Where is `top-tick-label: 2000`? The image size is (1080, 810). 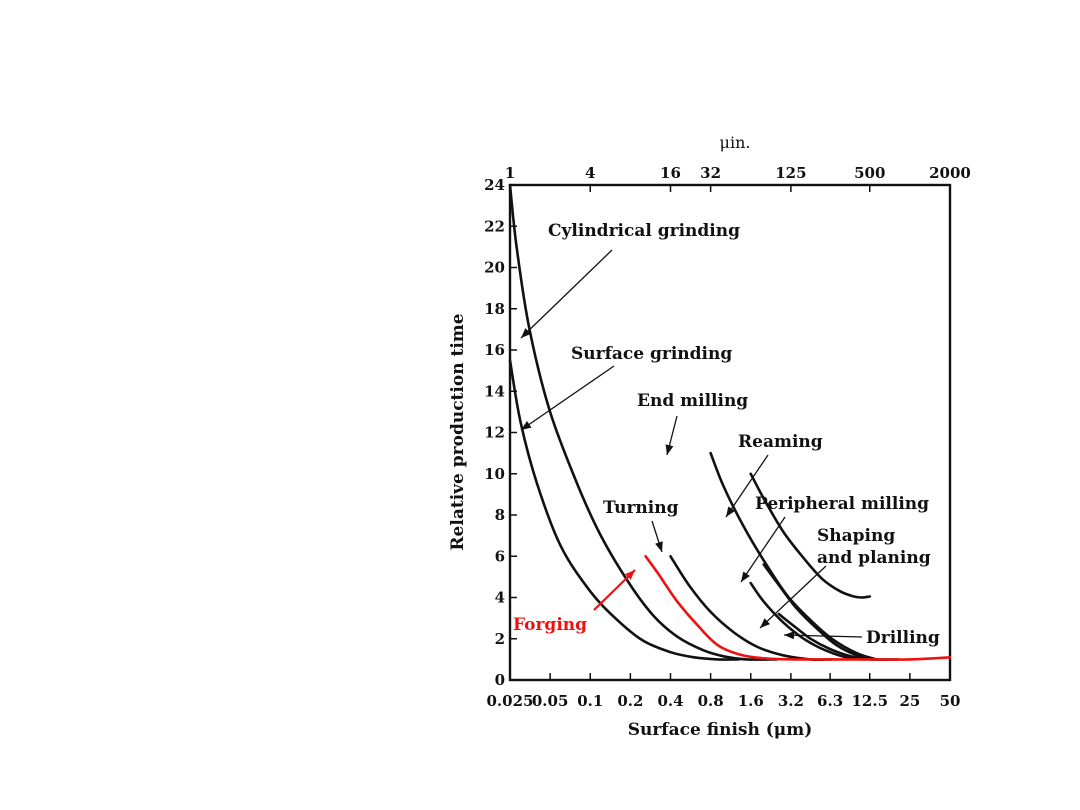
top-tick-label: 2000 is located at coordinates (950, 173).